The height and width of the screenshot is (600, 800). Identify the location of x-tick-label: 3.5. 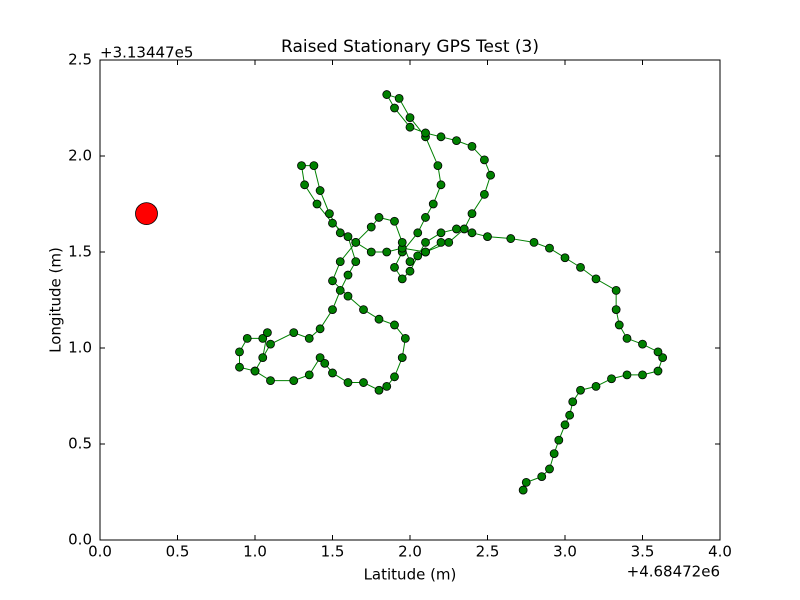
(643, 552).